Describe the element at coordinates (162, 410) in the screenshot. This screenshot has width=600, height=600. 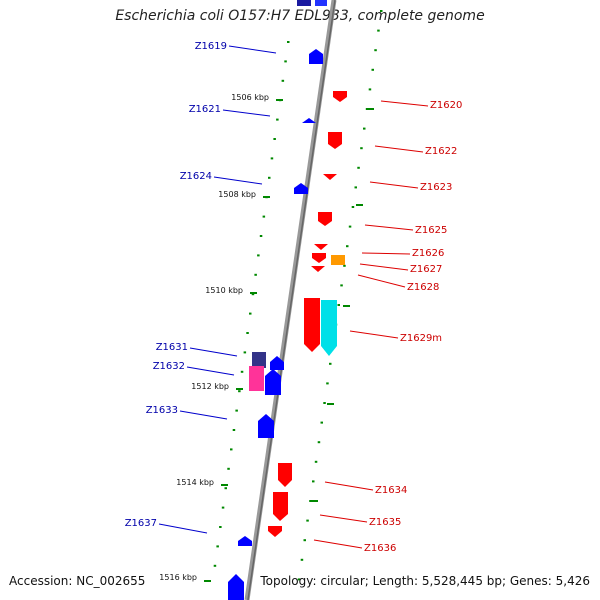
I see `gene-label: Z1633` at that location.